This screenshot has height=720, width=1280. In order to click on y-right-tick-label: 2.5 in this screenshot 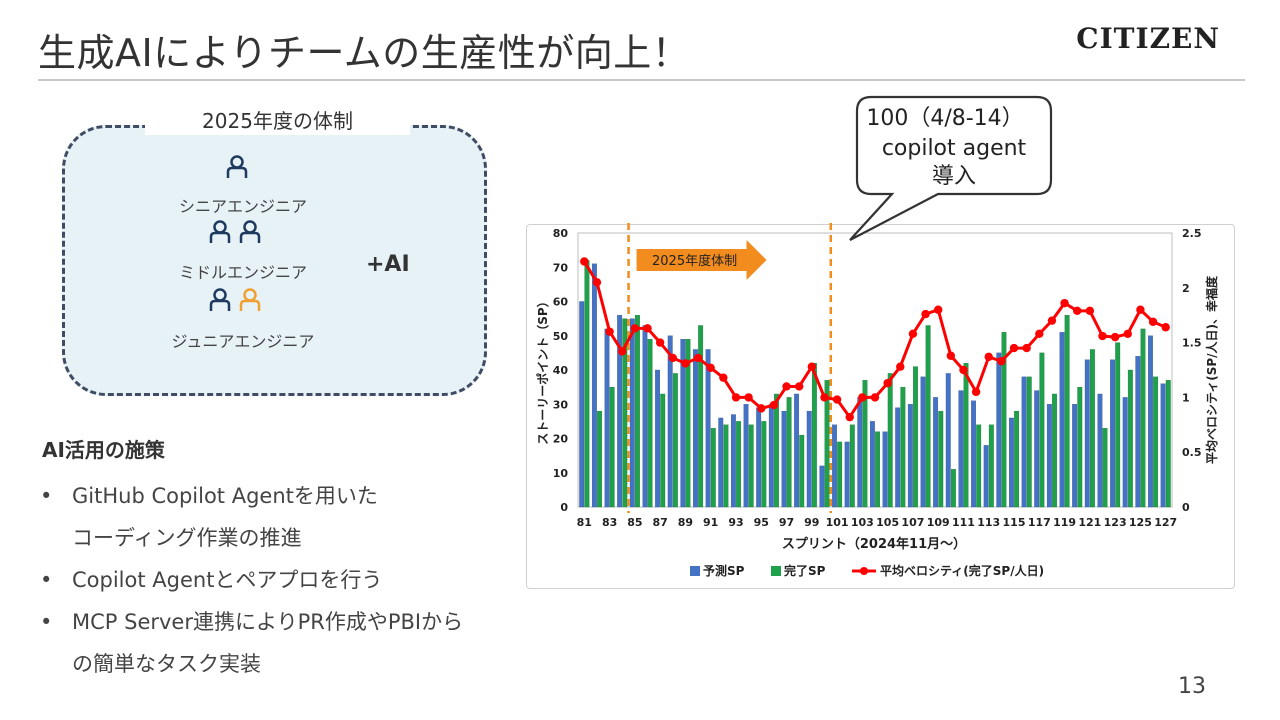, I will do `click(1192, 233)`.